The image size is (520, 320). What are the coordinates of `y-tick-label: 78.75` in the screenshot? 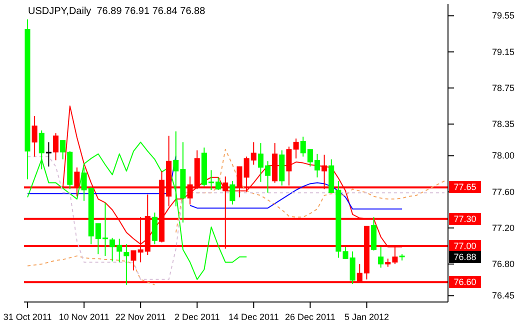 It's located at (503, 87).